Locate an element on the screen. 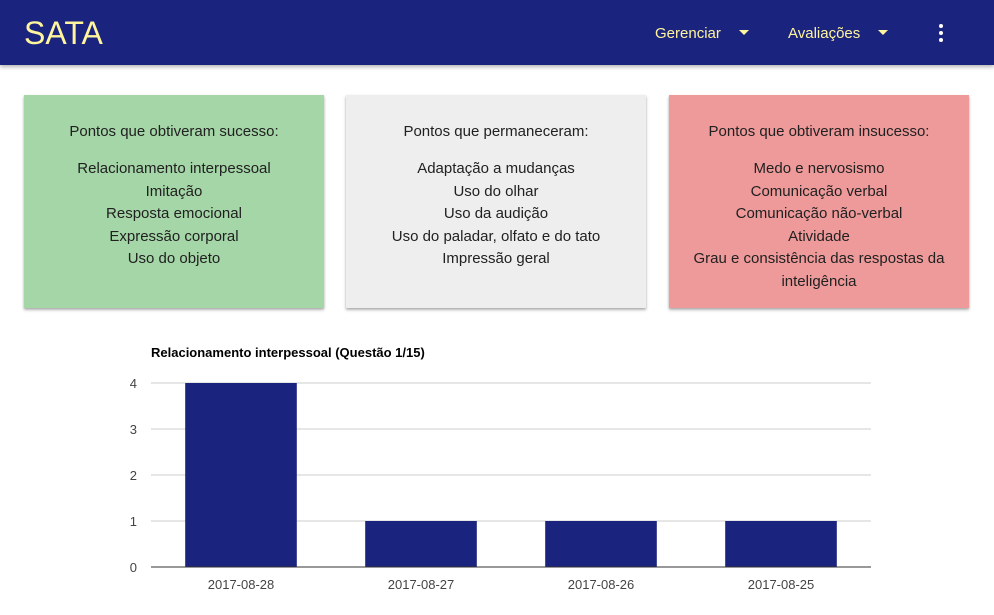 The width and height of the screenshot is (994, 615). top-app-bar: SATA Gerenciar Avaliações is located at coordinates (497, 32).